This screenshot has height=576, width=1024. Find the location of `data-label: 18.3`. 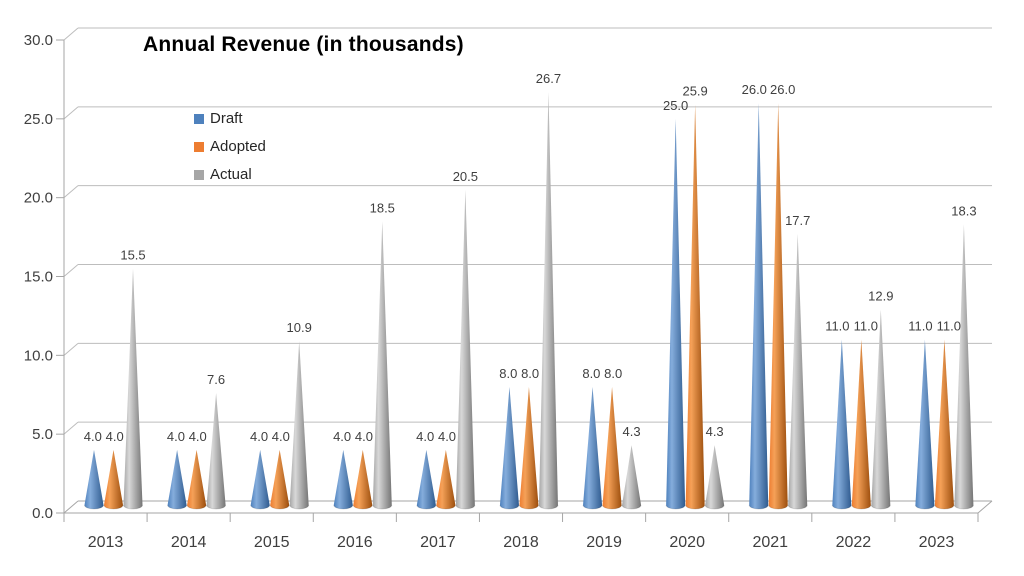

data-label: 18.3 is located at coordinates (963, 210).